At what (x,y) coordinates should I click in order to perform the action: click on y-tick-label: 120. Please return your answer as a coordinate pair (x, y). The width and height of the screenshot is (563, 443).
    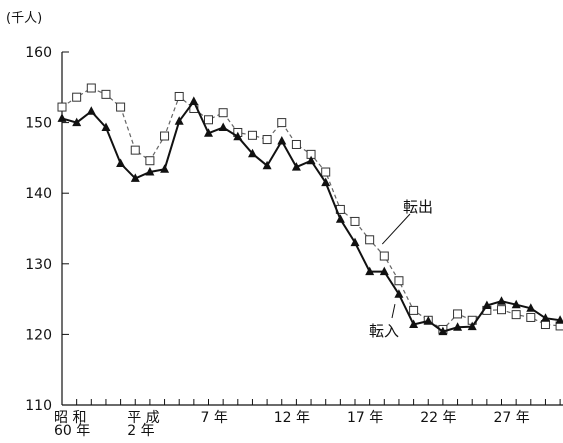
    Looking at the image, I should click on (38, 335).